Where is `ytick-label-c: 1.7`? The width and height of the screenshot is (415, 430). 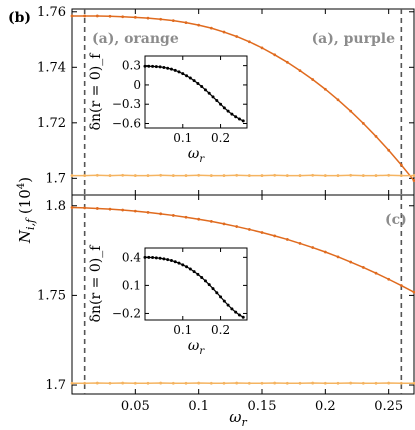 ytick-label-c: 1.7 is located at coordinates (55, 385).